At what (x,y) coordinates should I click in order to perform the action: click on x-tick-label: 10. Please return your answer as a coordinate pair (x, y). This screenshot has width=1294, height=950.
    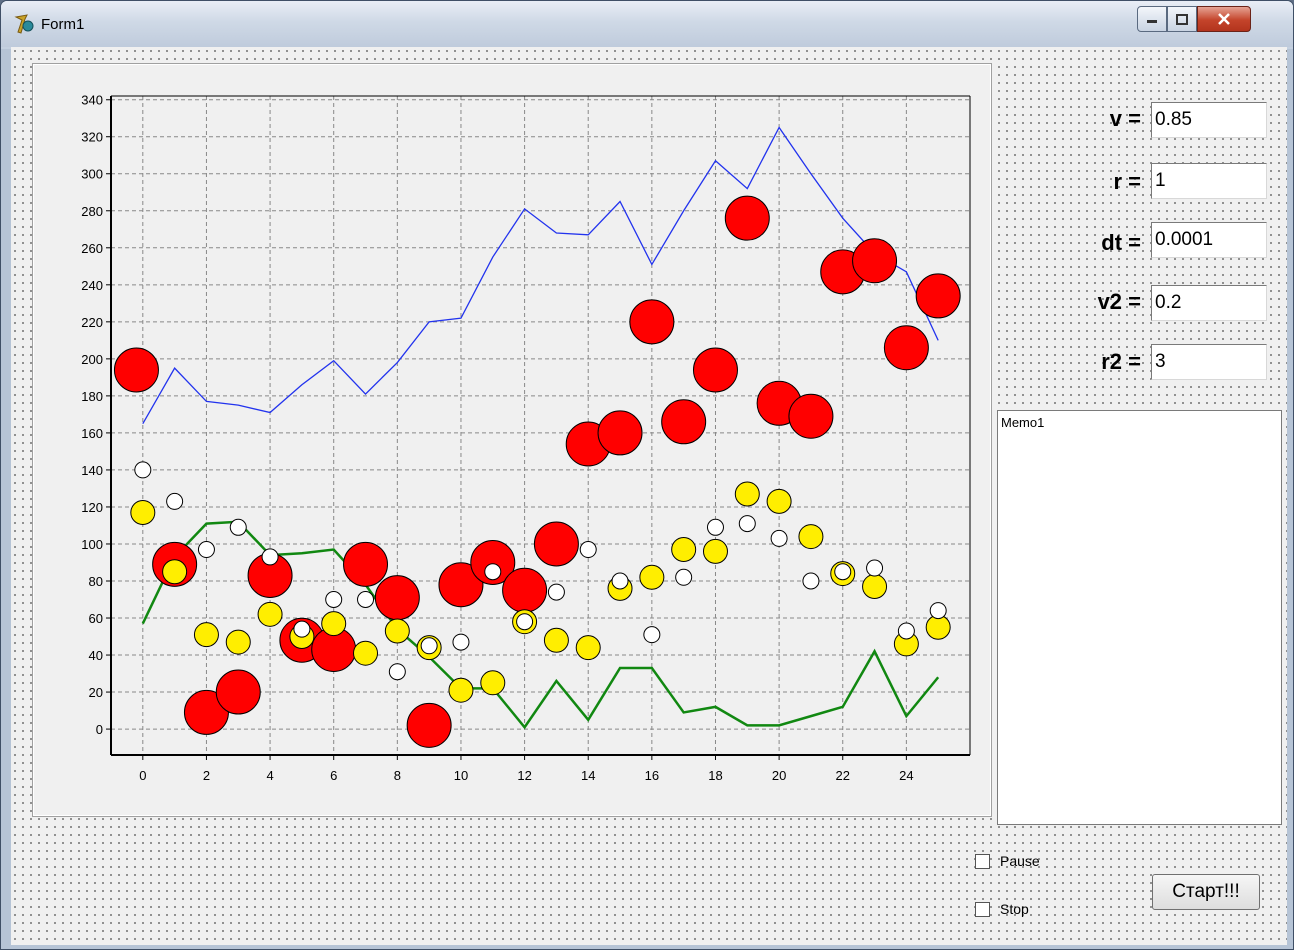
    Looking at the image, I should click on (461, 775).